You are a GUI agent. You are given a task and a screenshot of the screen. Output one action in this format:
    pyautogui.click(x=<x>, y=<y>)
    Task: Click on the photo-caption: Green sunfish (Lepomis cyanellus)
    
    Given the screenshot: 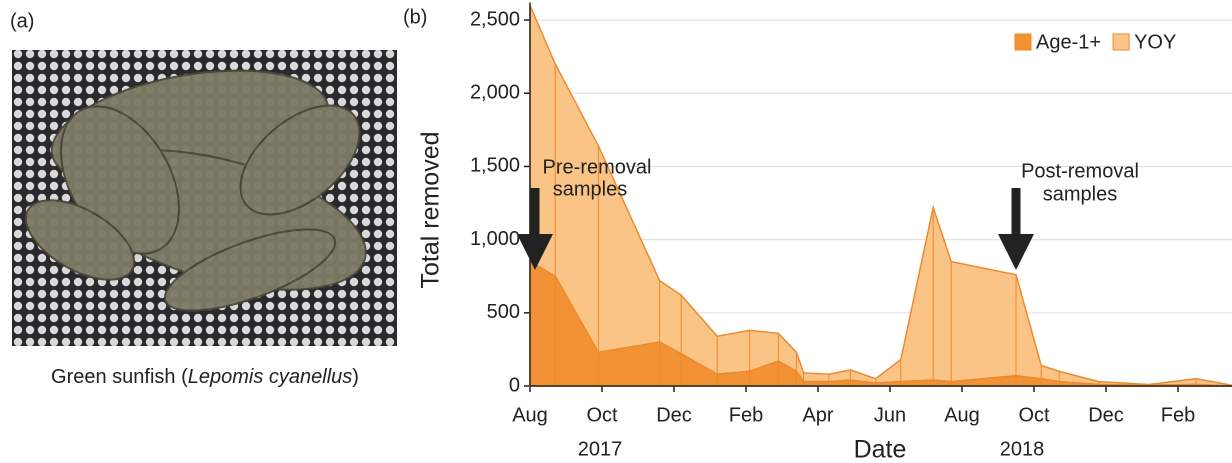 What is the action you would take?
    pyautogui.click(x=205, y=377)
    